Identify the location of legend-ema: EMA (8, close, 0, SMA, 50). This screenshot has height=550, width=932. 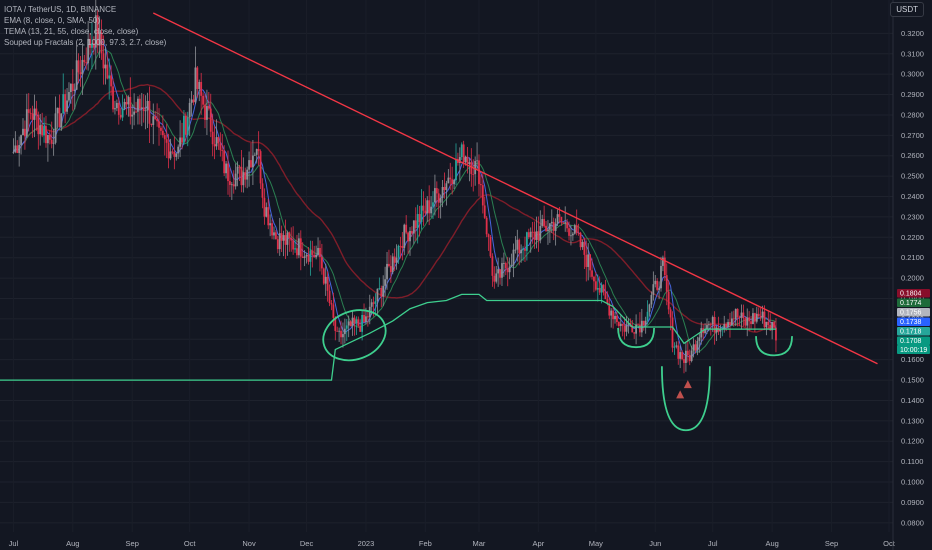
(52, 20).